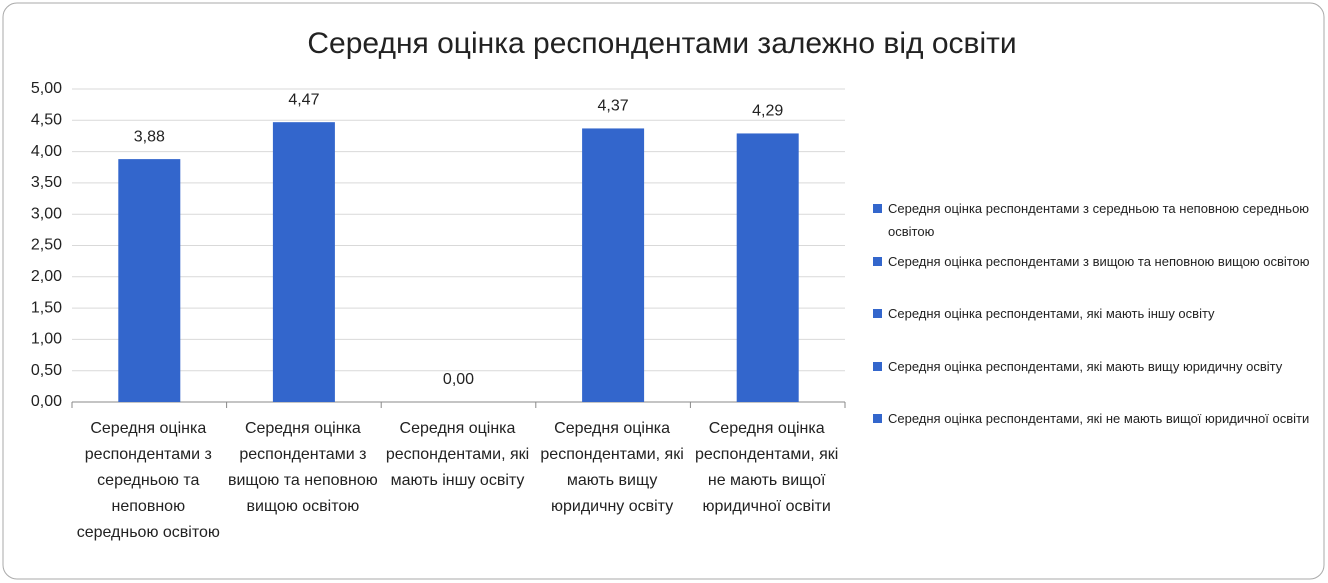  Describe the element at coordinates (46, 88) in the screenshot. I see `y-tick-label: 5,00` at that location.